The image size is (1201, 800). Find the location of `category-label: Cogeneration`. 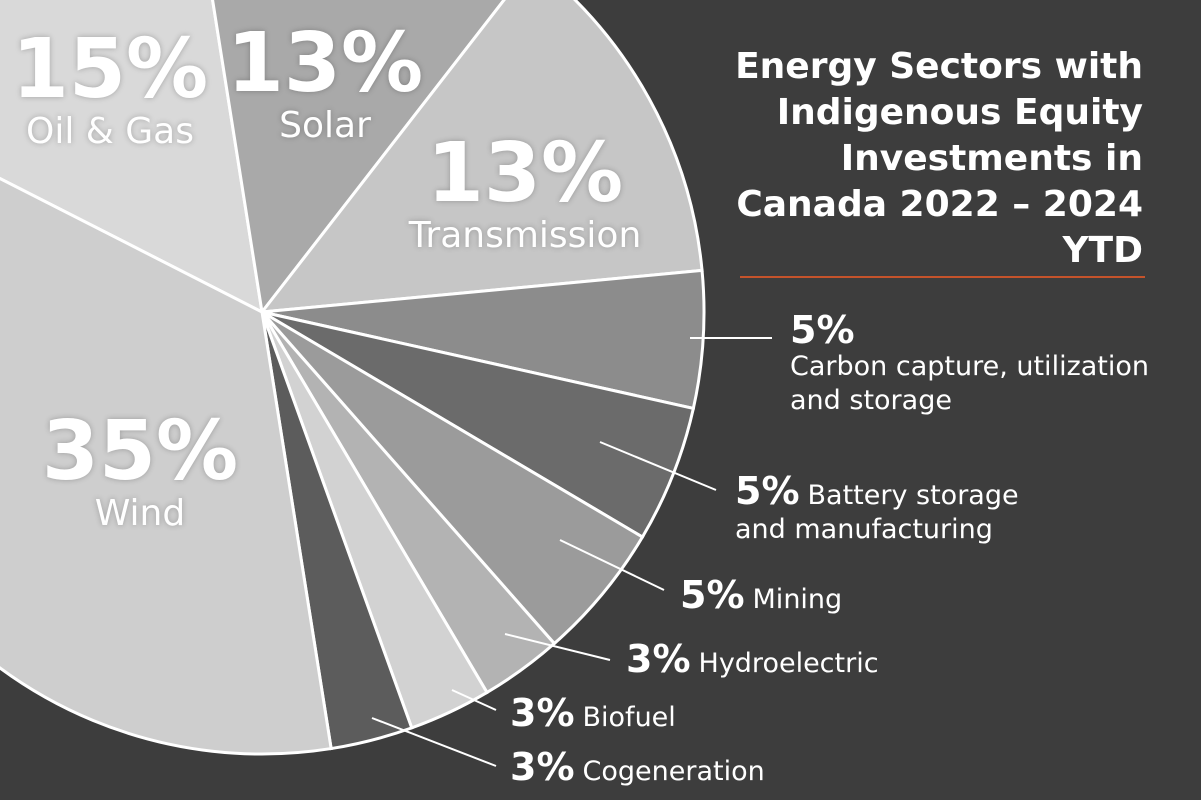

category-label: Cogeneration is located at coordinates (673, 771).